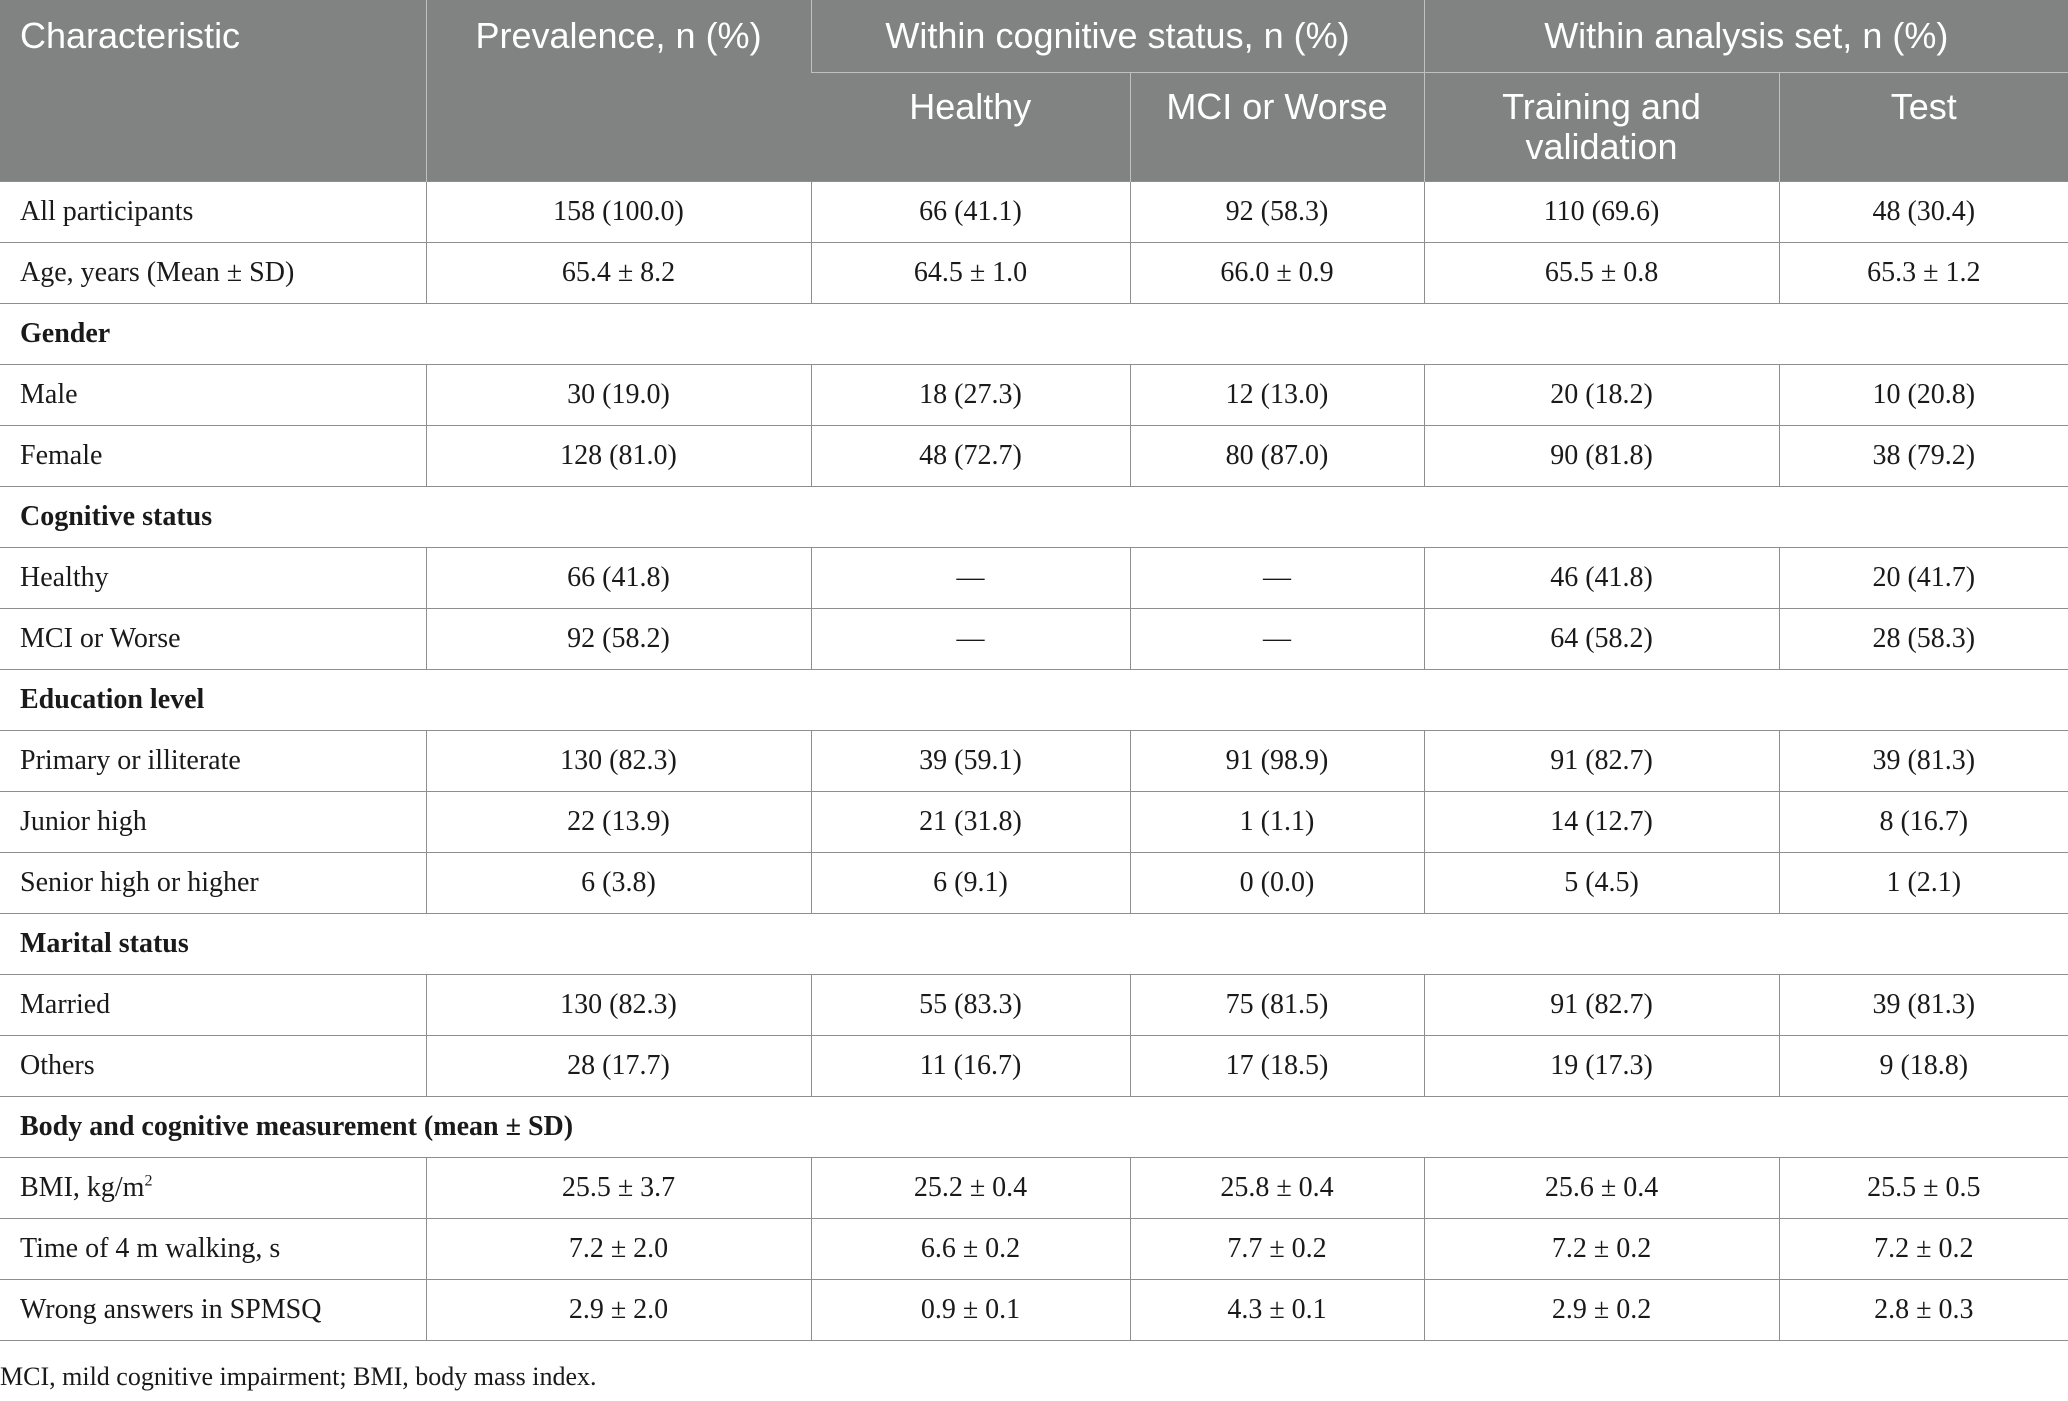  I want to click on table-cell: 22 (13.9), so click(618, 822).